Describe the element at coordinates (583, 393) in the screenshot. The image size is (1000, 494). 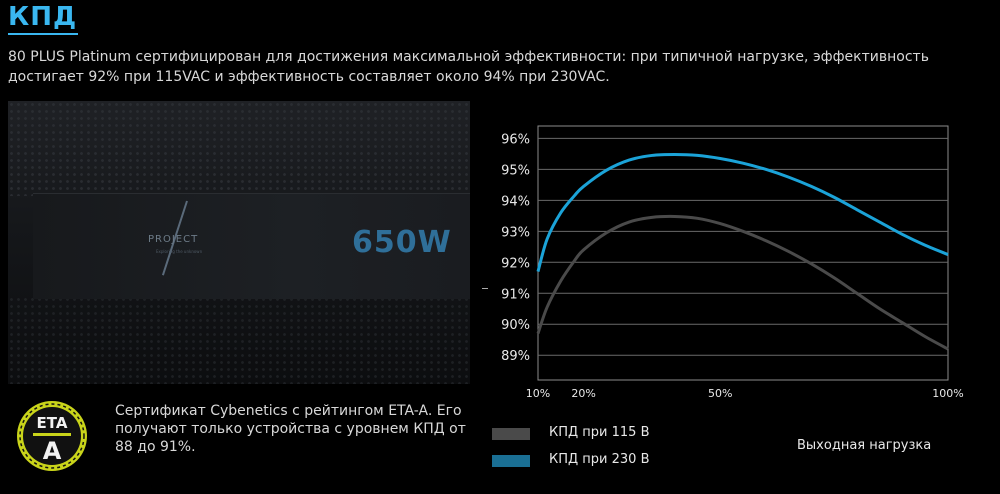
I see `x-tick-label: 20%` at that location.